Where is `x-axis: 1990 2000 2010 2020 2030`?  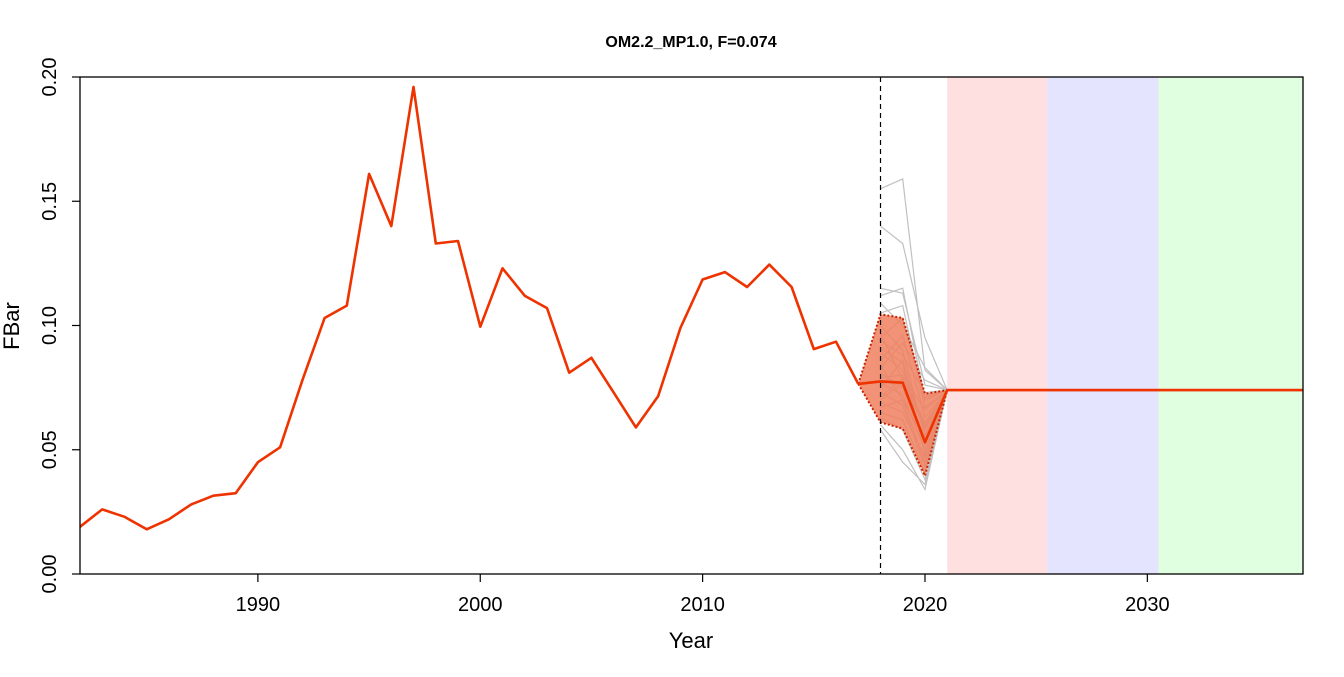
x-axis: 1990 2000 2010 2020 2030 is located at coordinates (703, 595).